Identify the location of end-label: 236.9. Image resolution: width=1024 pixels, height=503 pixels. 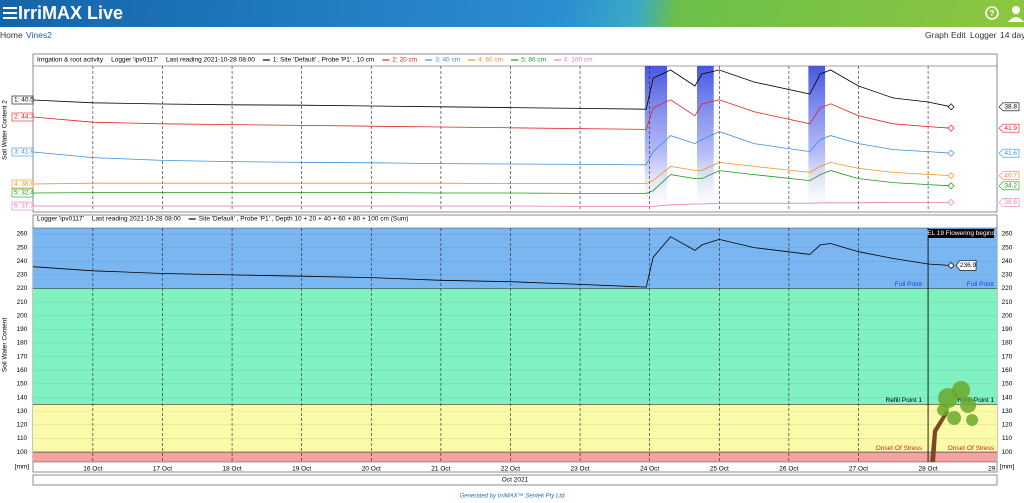
(968, 265).